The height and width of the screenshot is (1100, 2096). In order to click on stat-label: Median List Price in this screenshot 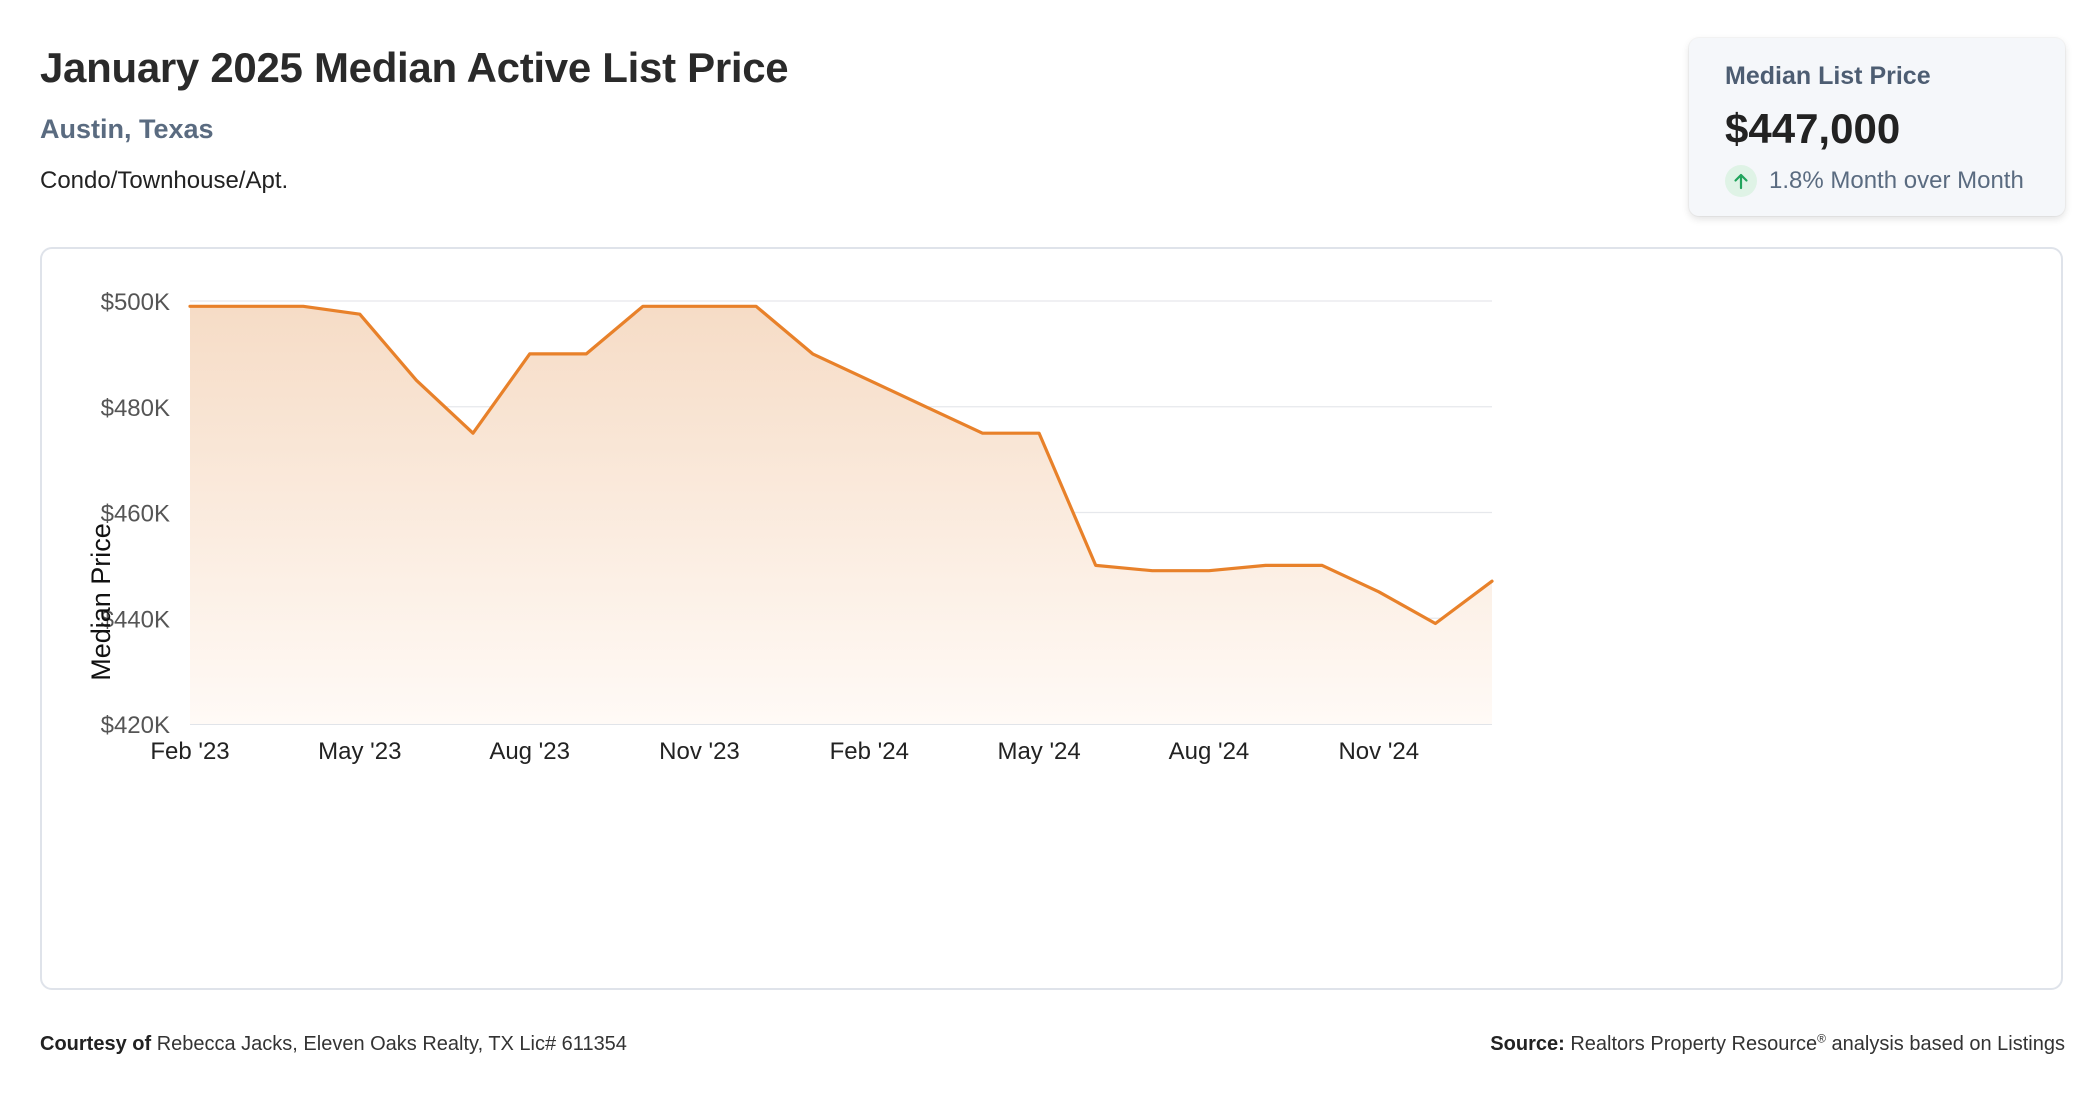, I will do `click(1828, 76)`.